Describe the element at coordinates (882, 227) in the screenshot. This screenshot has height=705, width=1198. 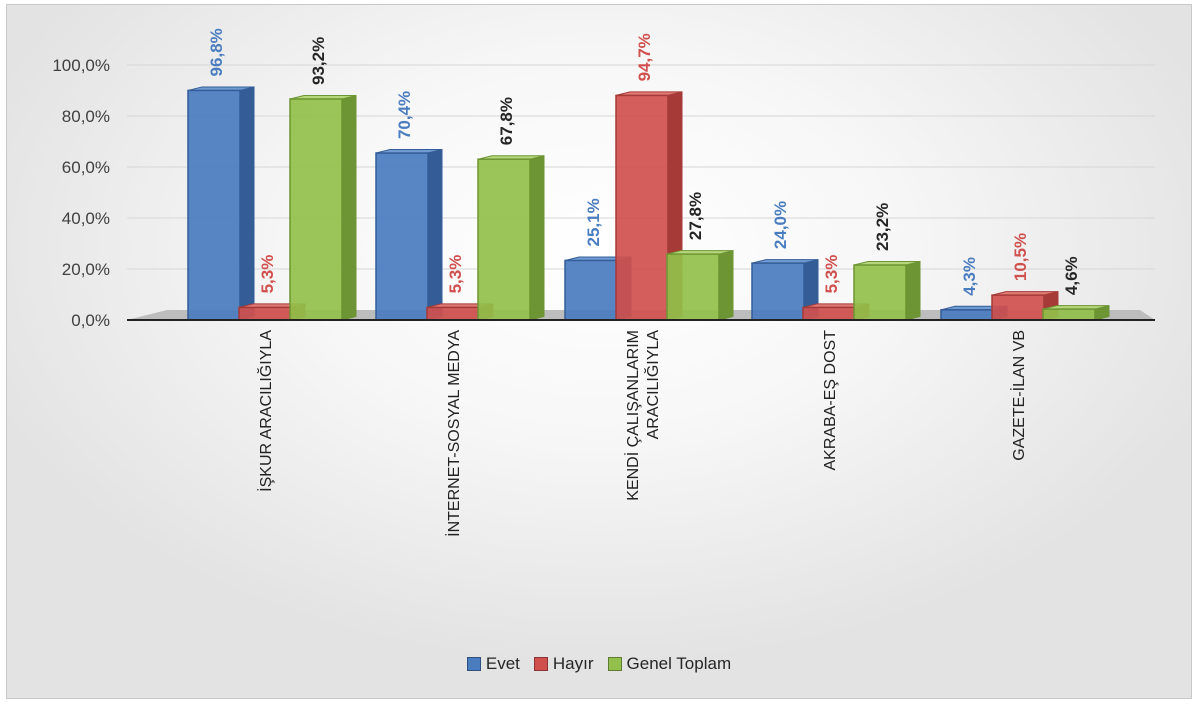
I see `data-label: 23,2%` at that location.